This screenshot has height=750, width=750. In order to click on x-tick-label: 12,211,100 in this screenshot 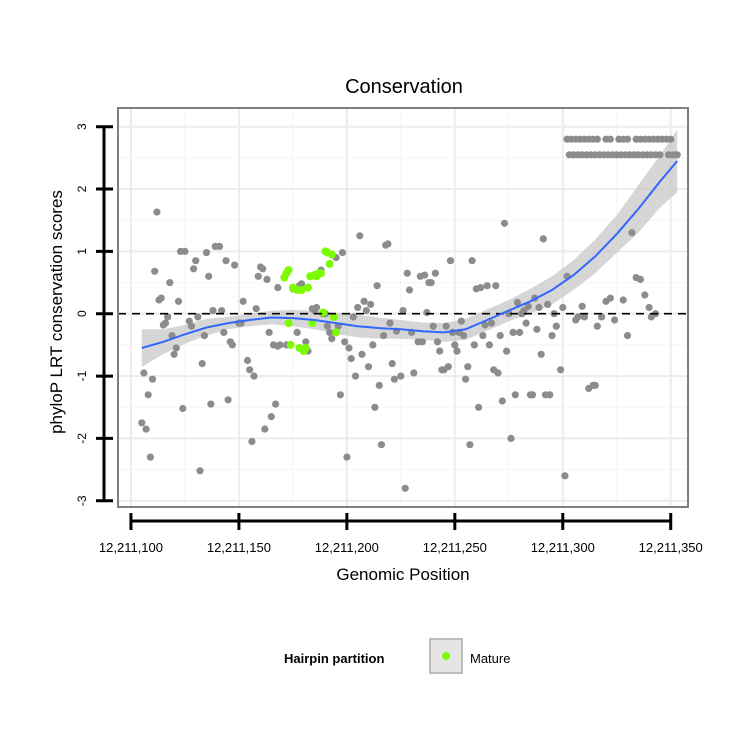, I will do `click(131, 547)`.